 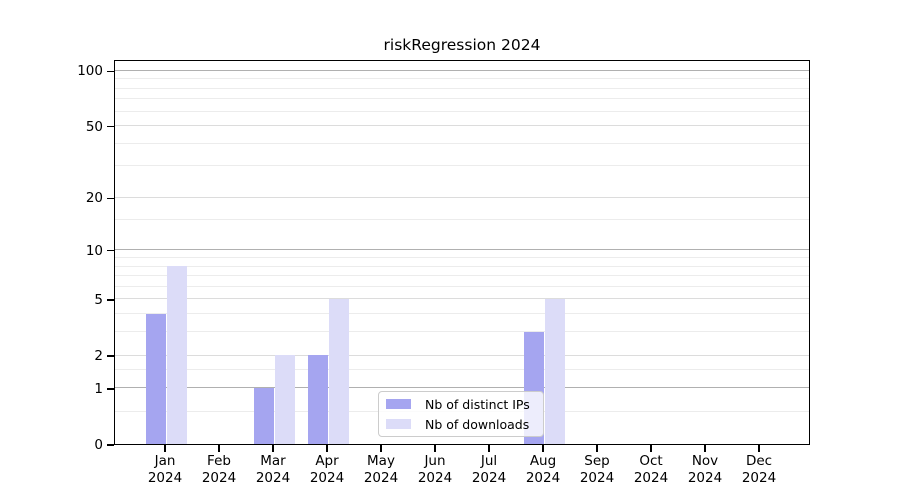 What do you see at coordinates (651, 469) in the screenshot?
I see `x-tick-label: Oct 2024` at bounding box center [651, 469].